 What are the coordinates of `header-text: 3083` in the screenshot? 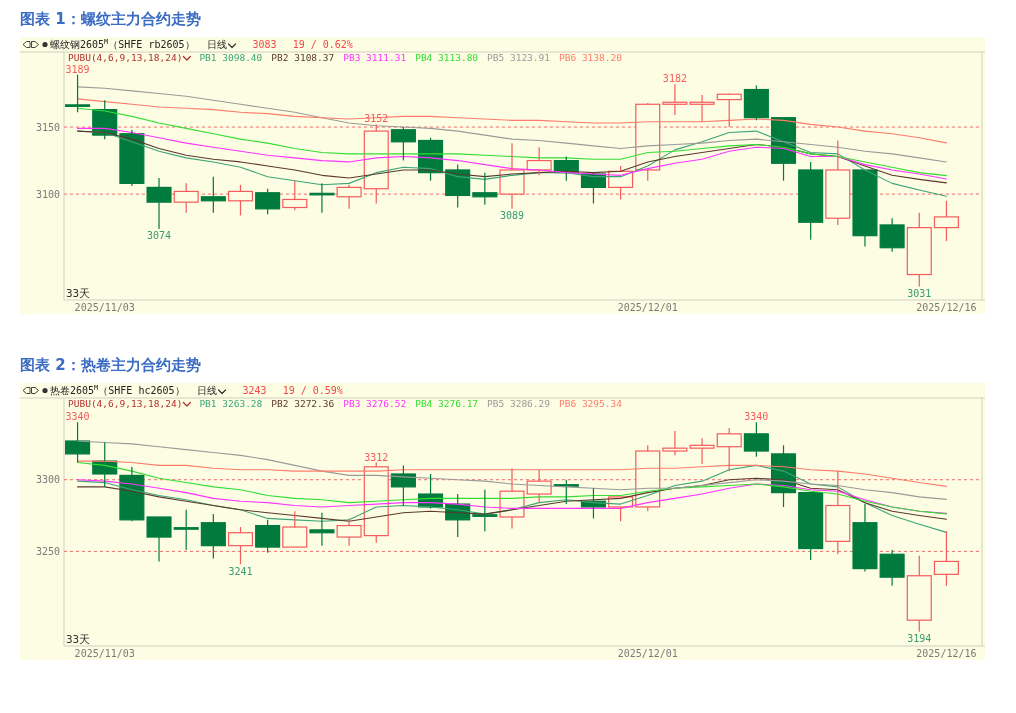 It's located at (264, 44).